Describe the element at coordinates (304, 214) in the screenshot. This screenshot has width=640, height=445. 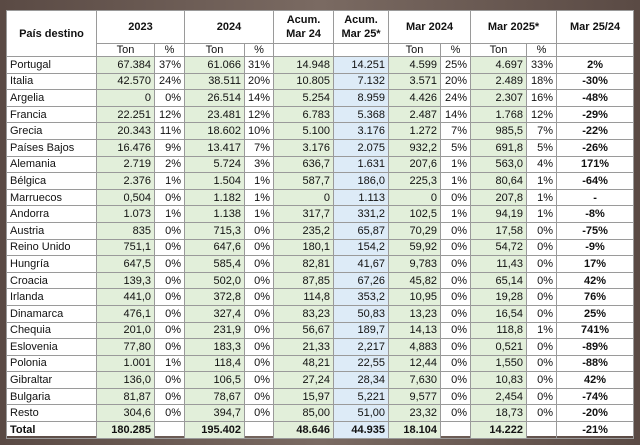
I see `value-cell: 317,7` at that location.